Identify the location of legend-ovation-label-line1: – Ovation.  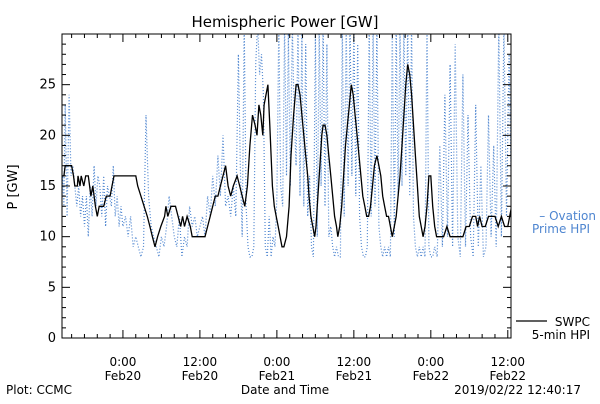
(567, 216).